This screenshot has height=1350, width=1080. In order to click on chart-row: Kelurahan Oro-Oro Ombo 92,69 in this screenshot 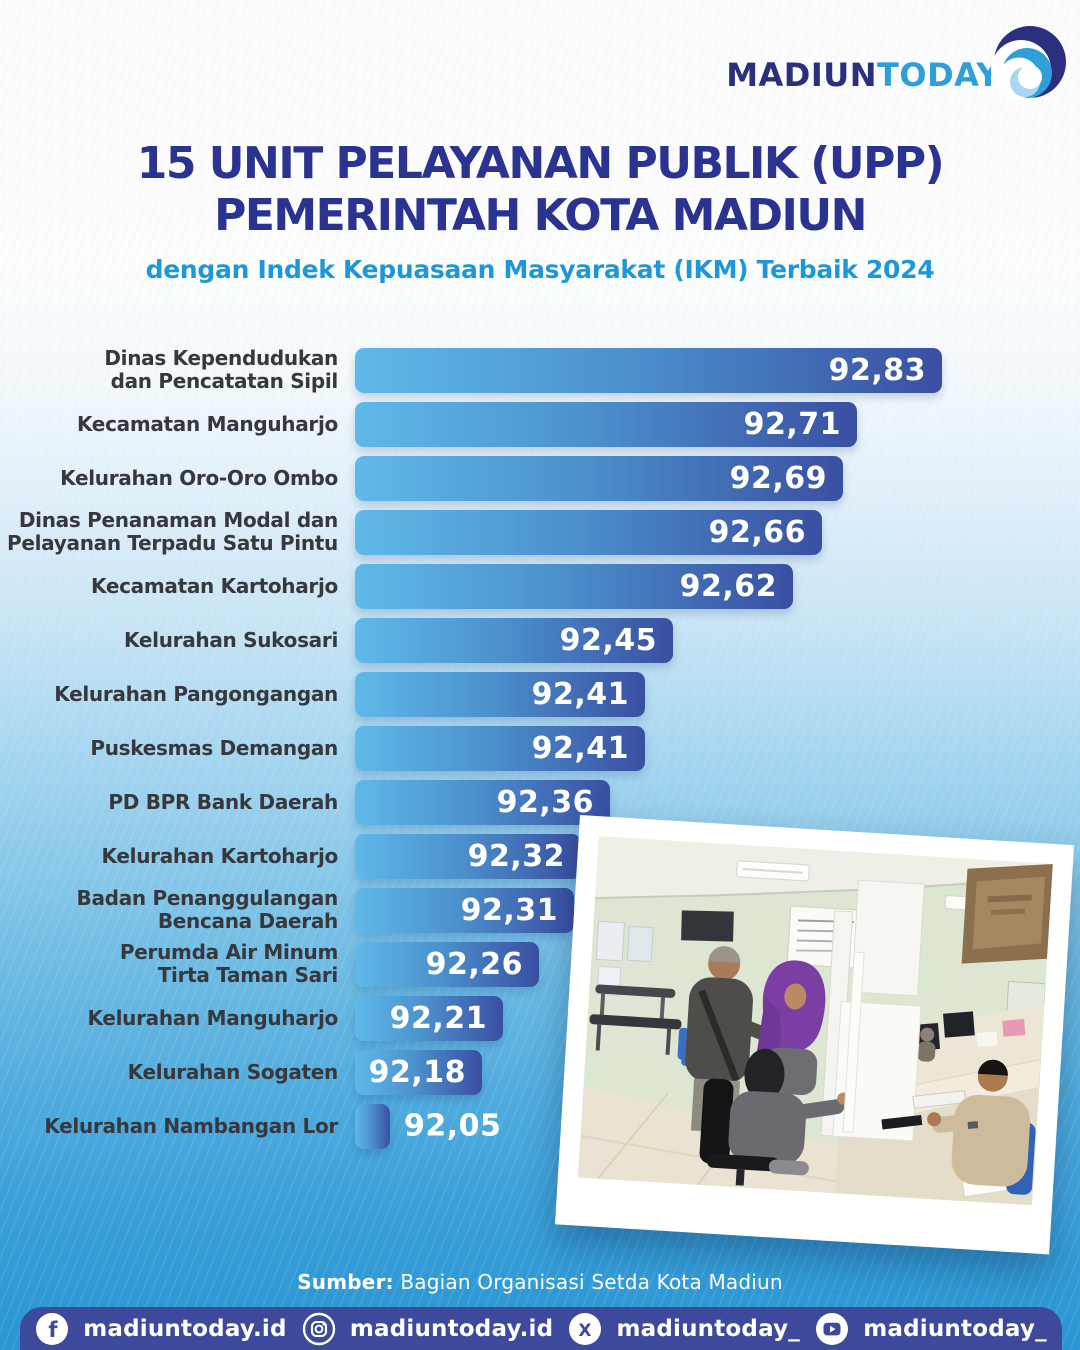, I will do `click(540, 478)`.